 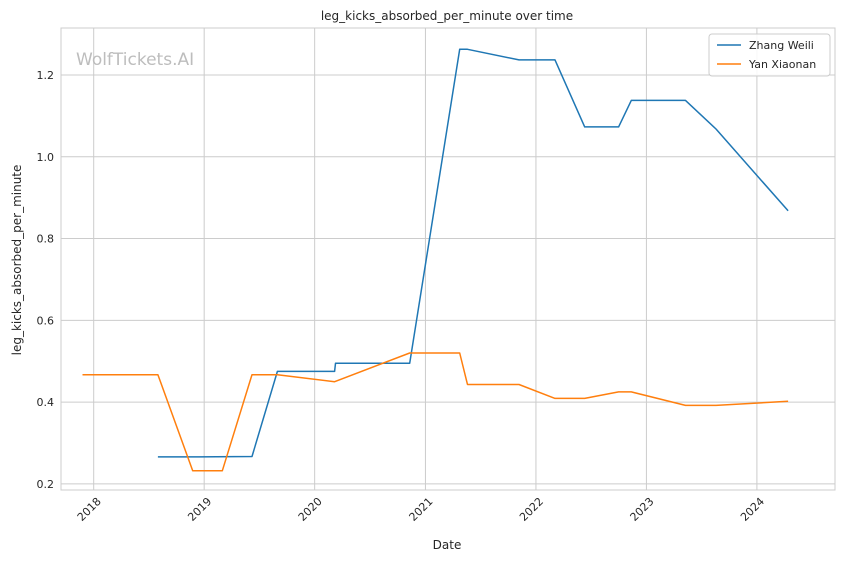 What do you see at coordinates (310, 509) in the screenshot?
I see `x-tick-label: 2020` at bounding box center [310, 509].